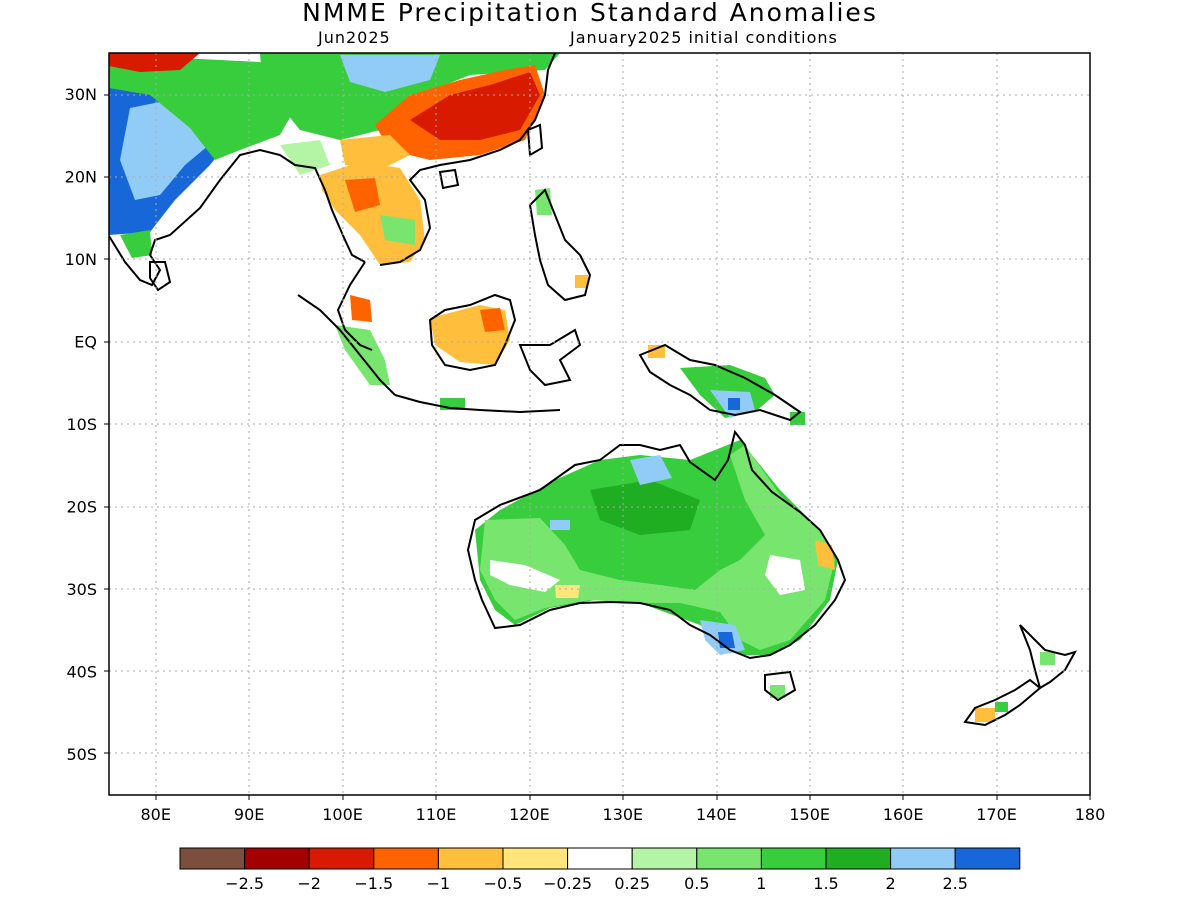  I want to click on coast-borneo, so click(472, 332).